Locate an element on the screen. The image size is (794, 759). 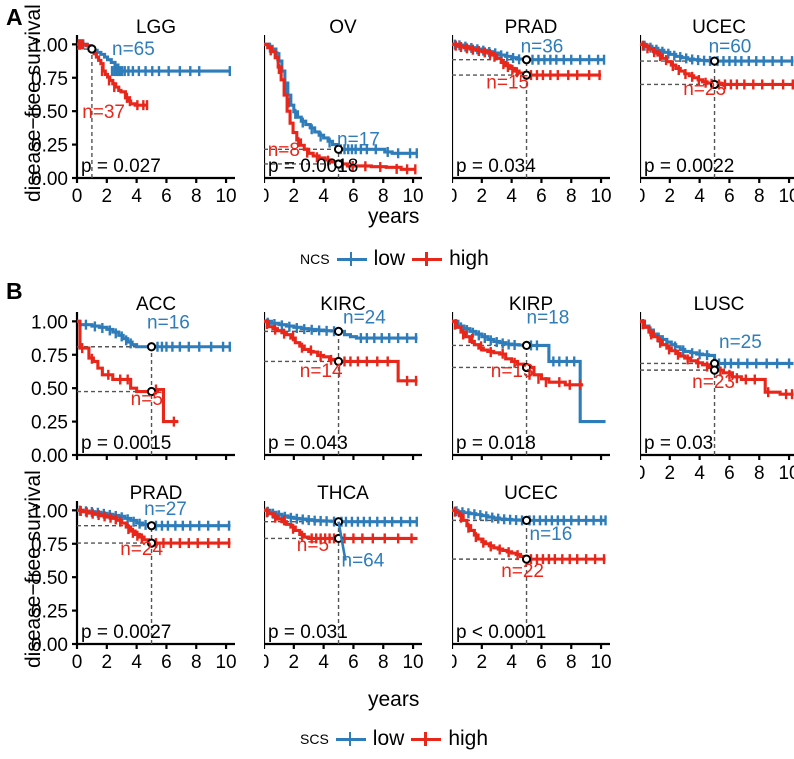
n-annotation: n=17 is located at coordinates (358, 139).